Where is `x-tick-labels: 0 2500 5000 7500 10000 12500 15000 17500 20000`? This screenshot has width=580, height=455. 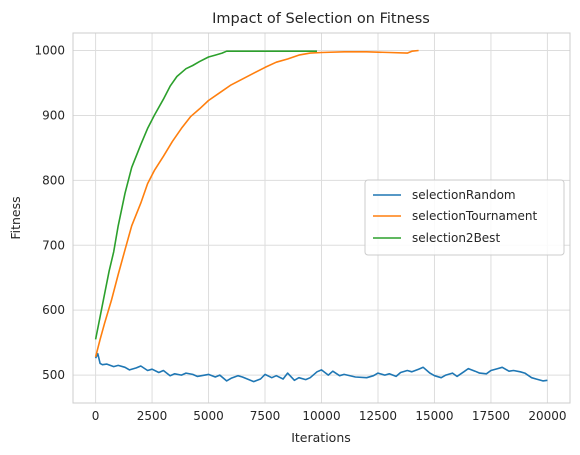
x-tick-labels: 0 2500 5000 7500 10000 12500 15000 17500 20000 is located at coordinates (329, 416).